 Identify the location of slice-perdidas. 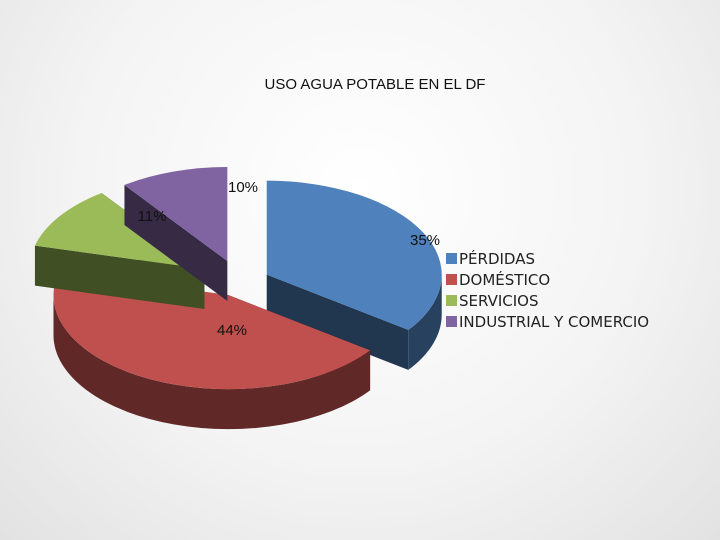
(354, 275).